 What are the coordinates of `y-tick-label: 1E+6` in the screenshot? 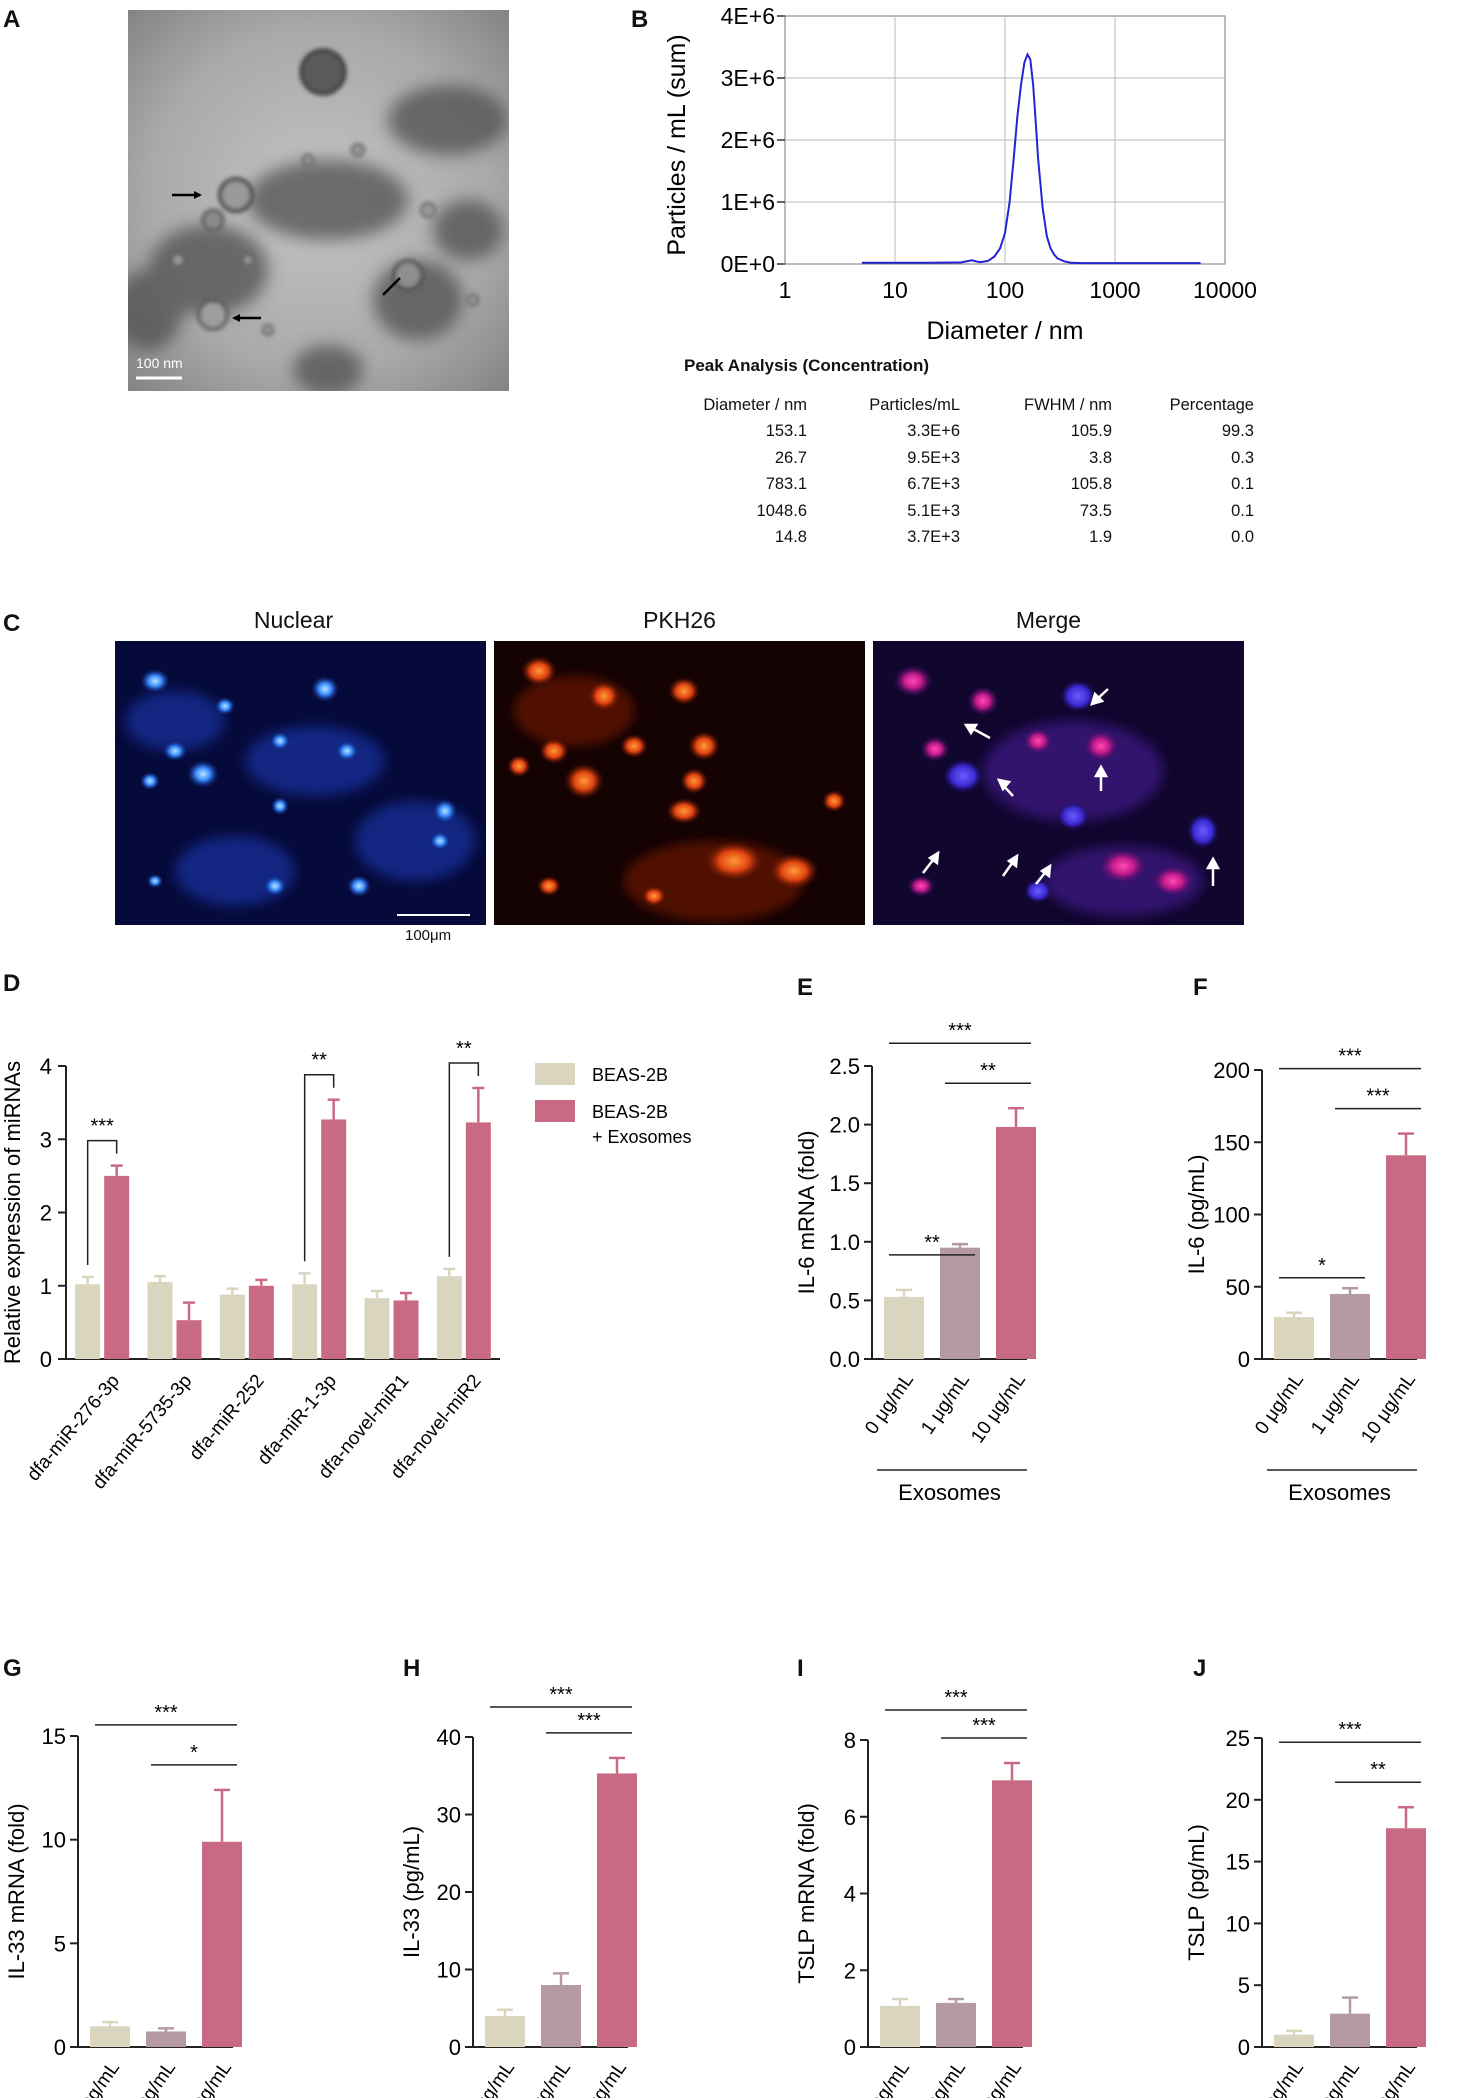 It's located at (748, 202).